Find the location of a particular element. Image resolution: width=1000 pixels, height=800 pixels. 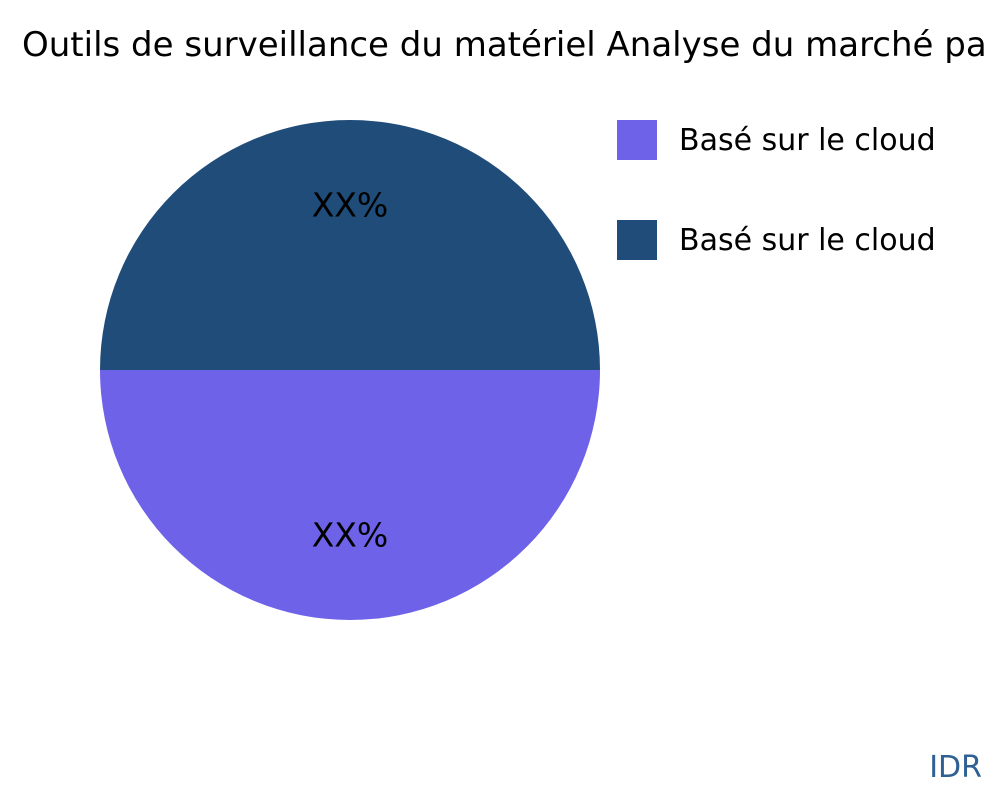

watermark: IDR is located at coordinates (955, 767).